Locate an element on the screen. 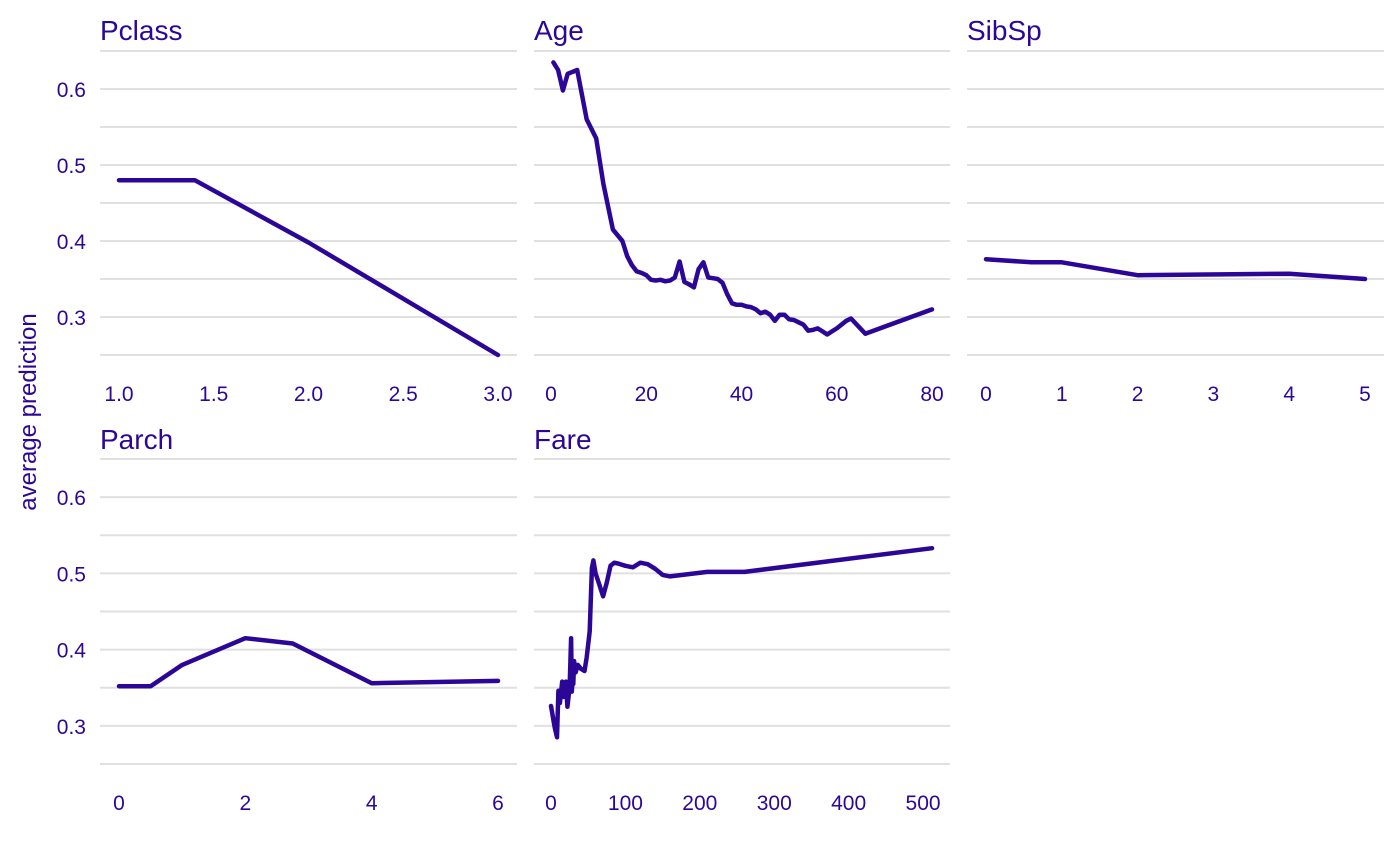 The image size is (1400, 866). facet-panel-age: Age 0 20 40 60 80 is located at coordinates (742, 210).